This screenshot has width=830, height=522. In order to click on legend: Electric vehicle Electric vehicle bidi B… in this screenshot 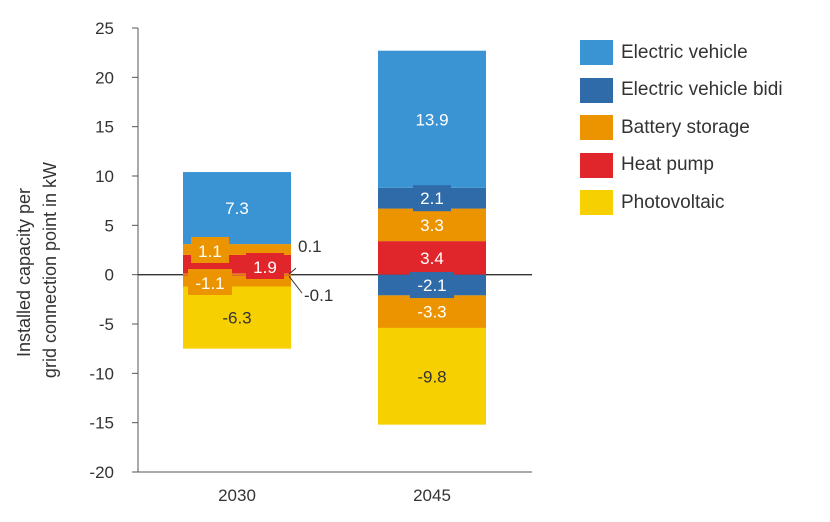, I will do `click(681, 128)`.